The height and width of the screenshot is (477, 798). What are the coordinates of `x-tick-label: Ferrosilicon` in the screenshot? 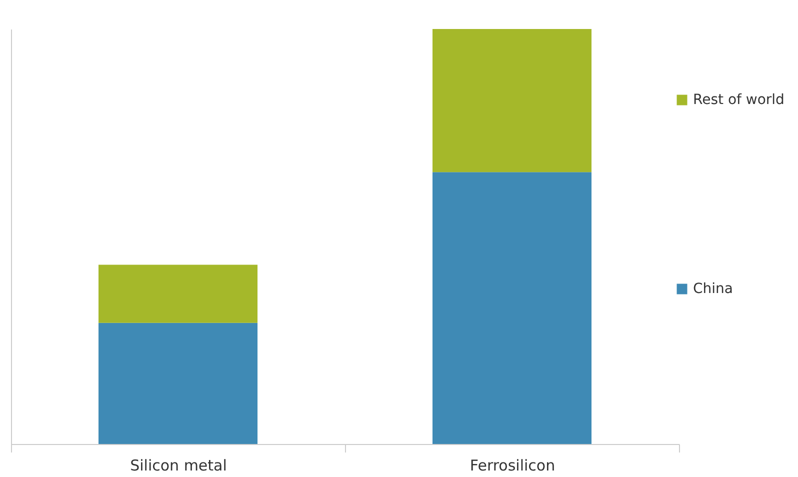 It's located at (513, 465).